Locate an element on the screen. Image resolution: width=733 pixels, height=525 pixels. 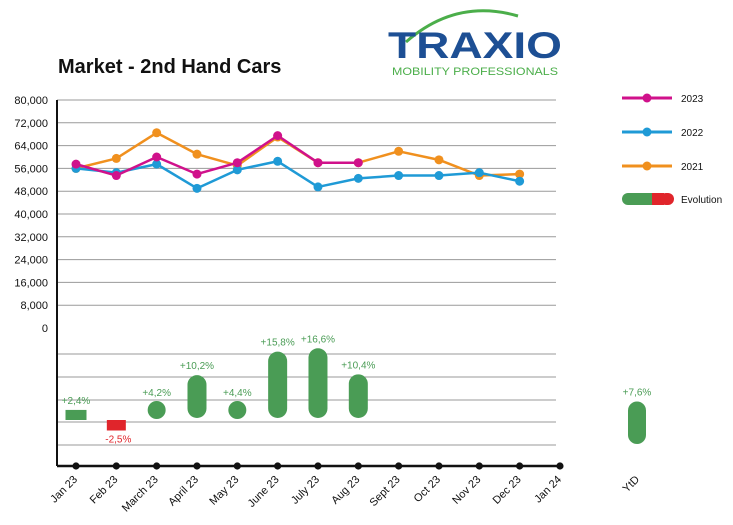
series-line-2023 is located at coordinates (217, 155).